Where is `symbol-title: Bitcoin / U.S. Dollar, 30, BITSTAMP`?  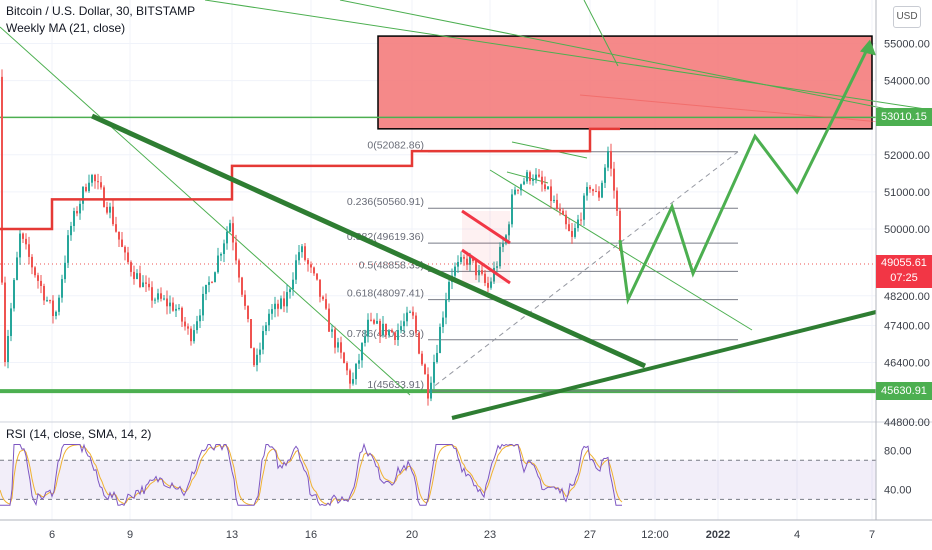
symbol-title: Bitcoin / U.S. Dollar, 30, BITSTAMP is located at coordinates (101, 11).